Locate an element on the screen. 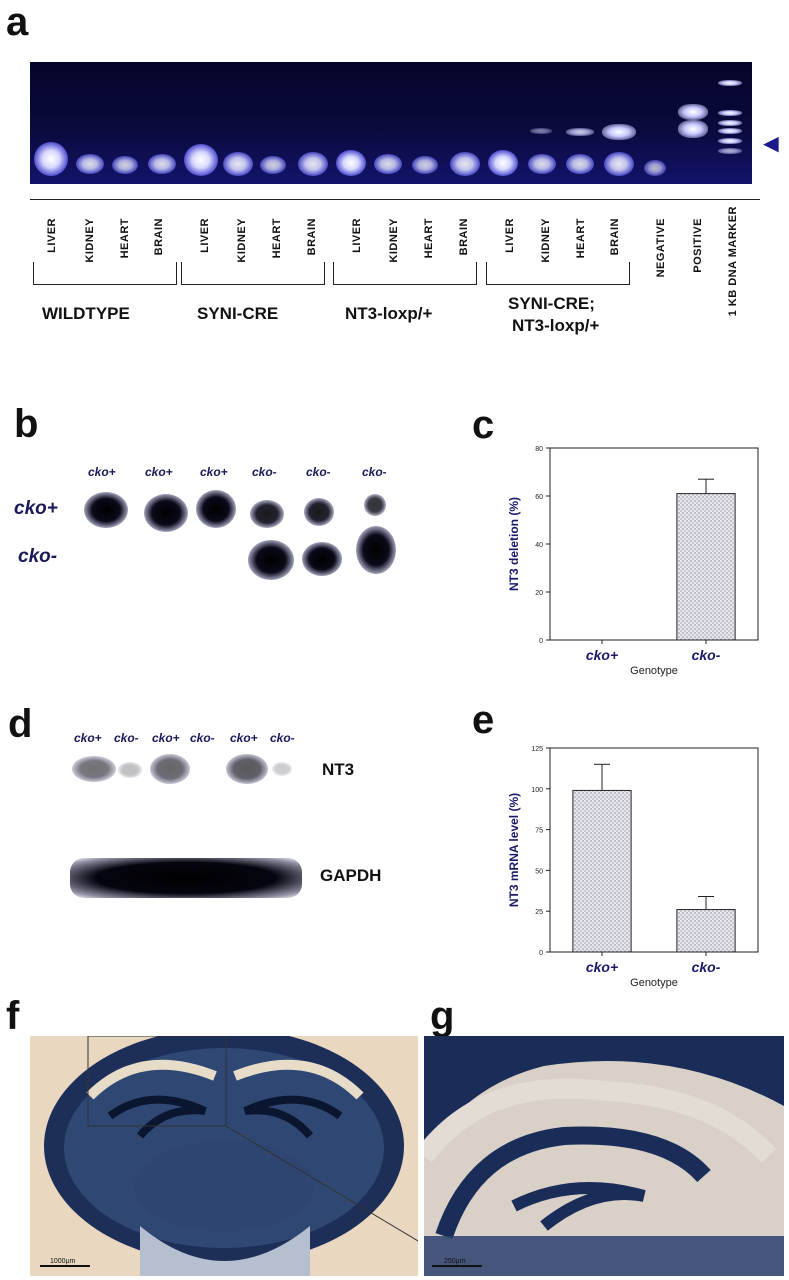 The width and height of the screenshot is (789, 1280). blot-row-label: cko- is located at coordinates (38, 556).